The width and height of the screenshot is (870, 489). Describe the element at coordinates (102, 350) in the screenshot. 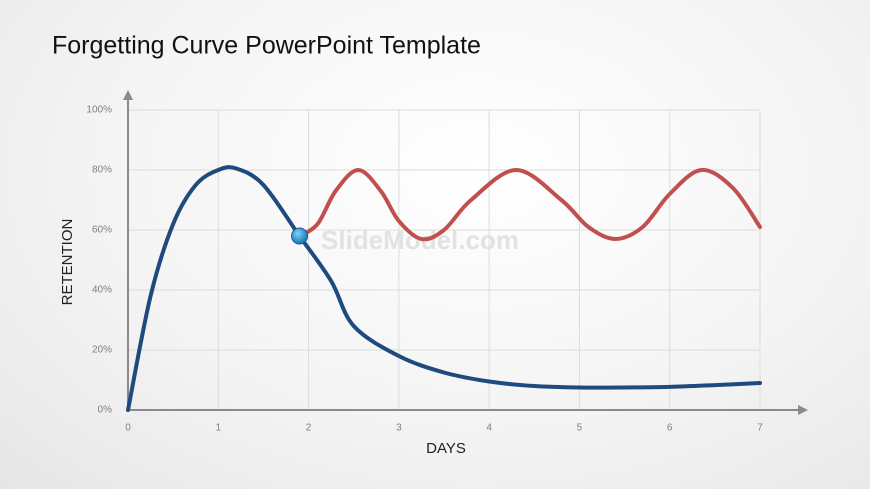

I see `y-tick-label: 20%` at that location.